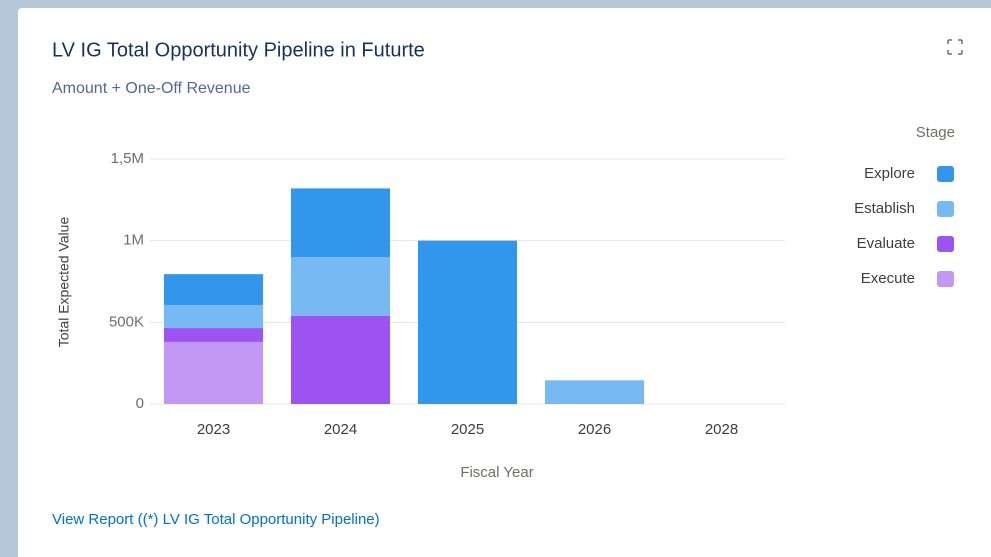 The image size is (991, 557). I want to click on y-tick-label: 1M, so click(133, 240).